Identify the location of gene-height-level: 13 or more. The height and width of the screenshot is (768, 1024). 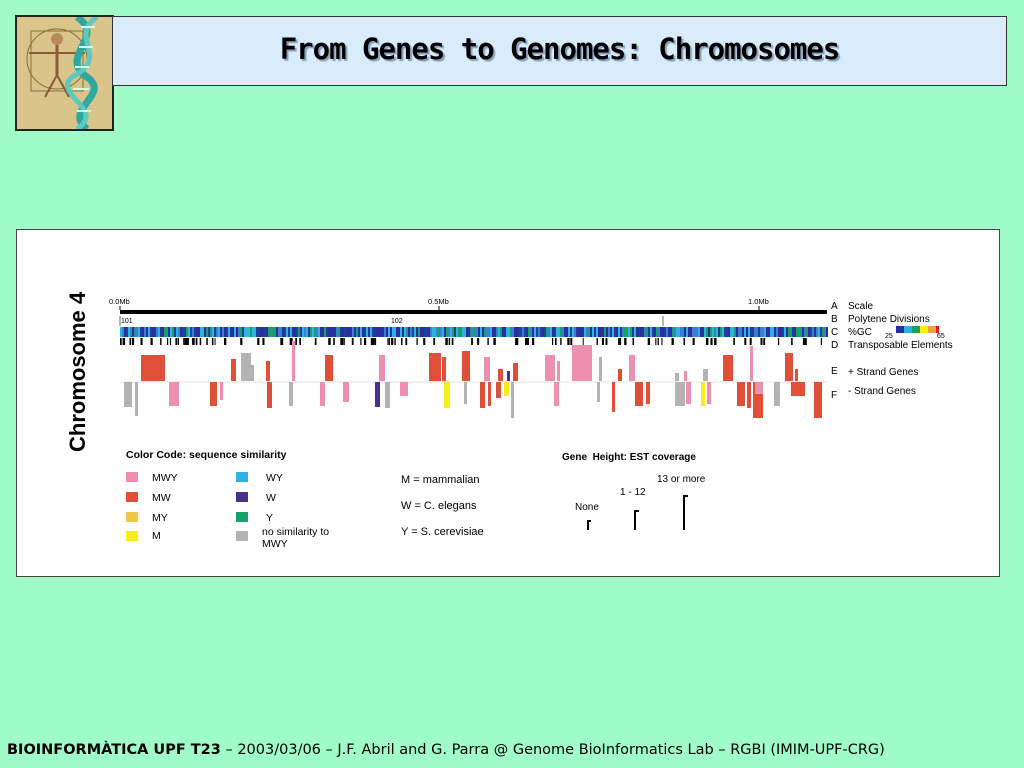
(681, 479).